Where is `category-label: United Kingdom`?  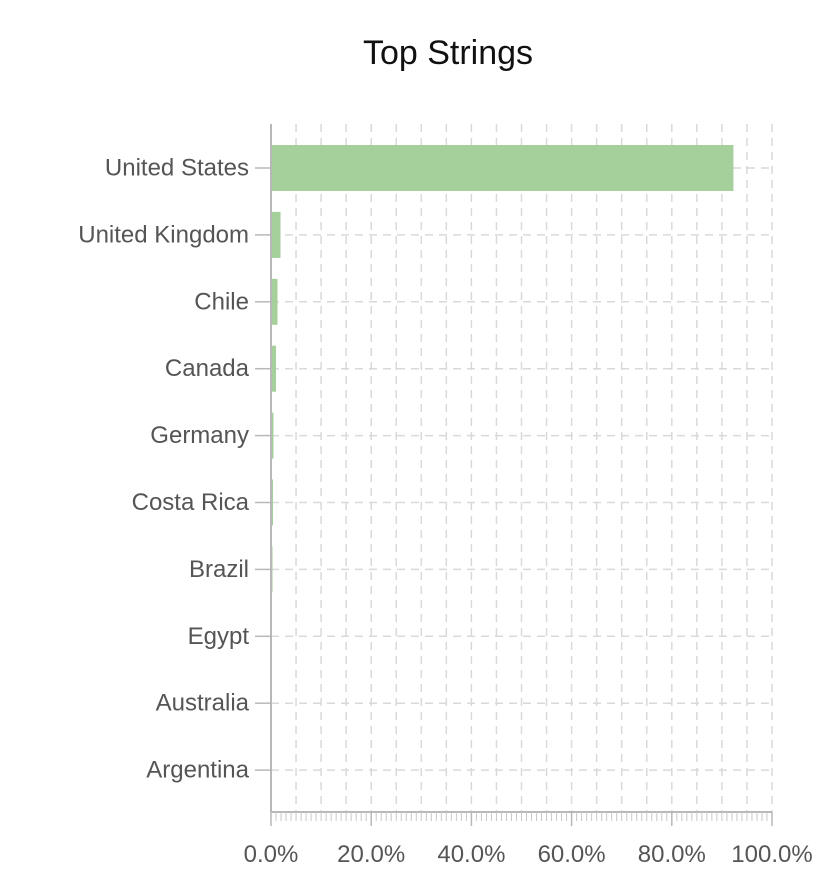
category-label: United Kingdom is located at coordinates (163, 234).